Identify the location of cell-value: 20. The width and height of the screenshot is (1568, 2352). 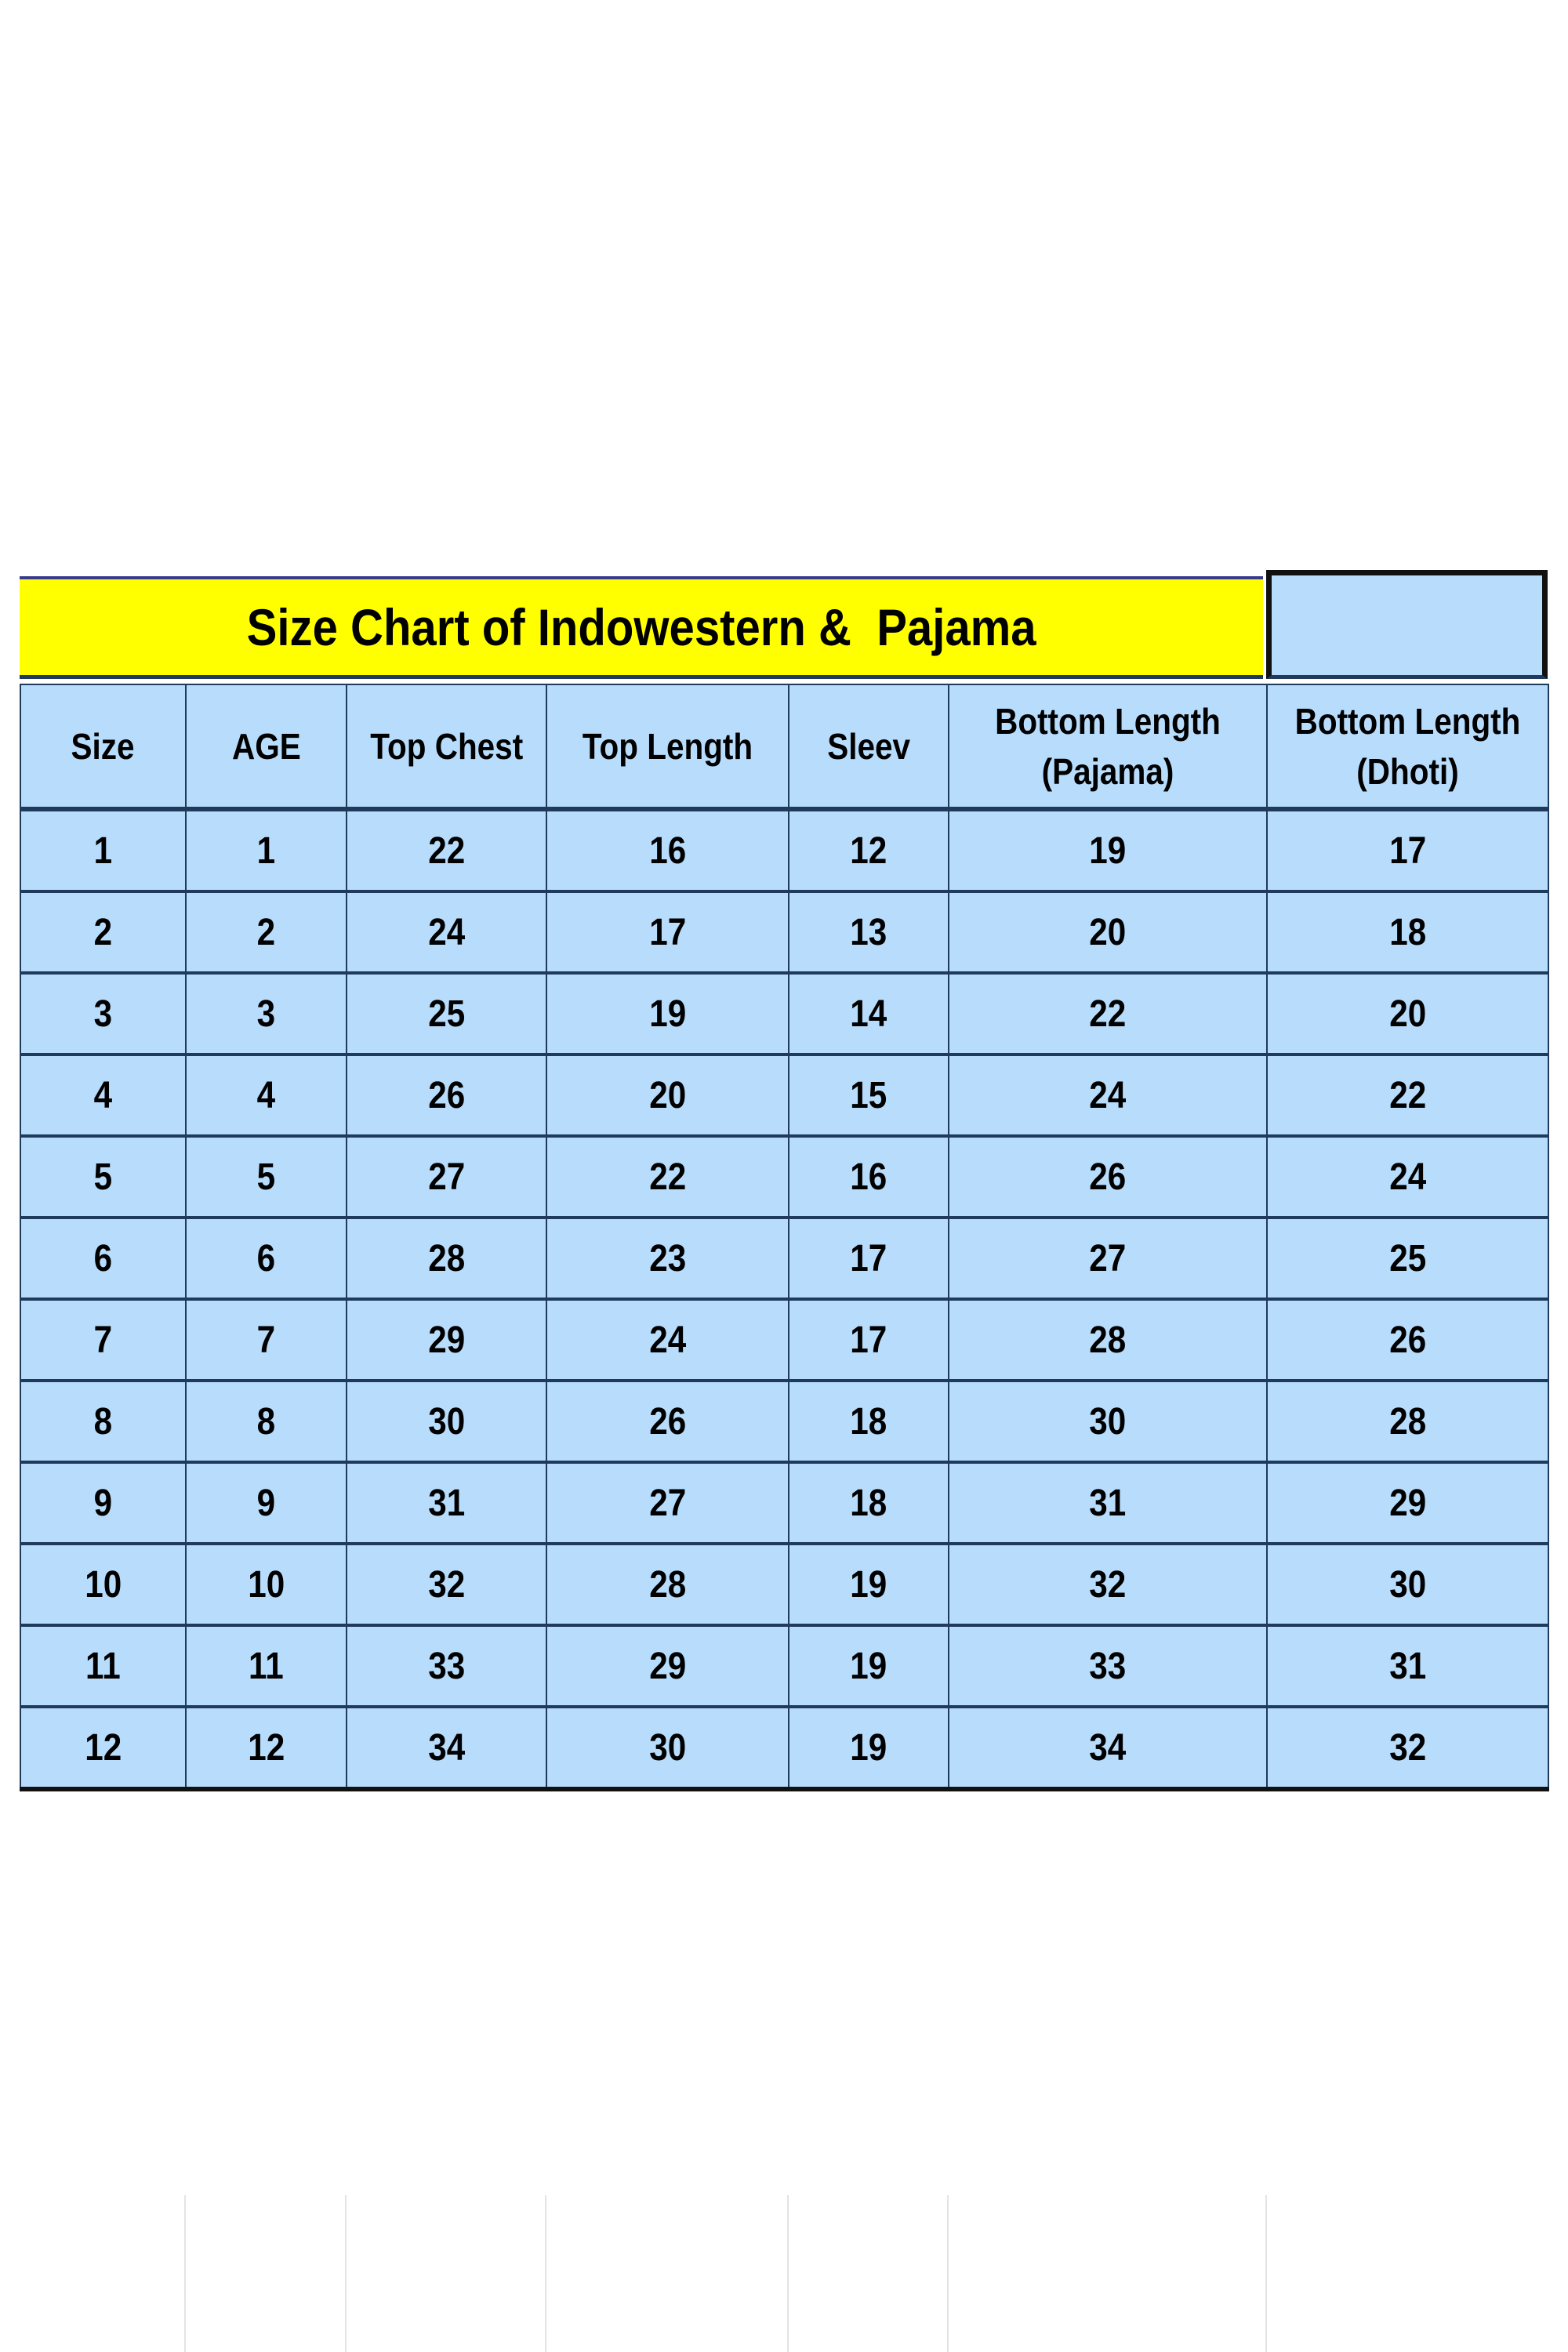
(1108, 932).